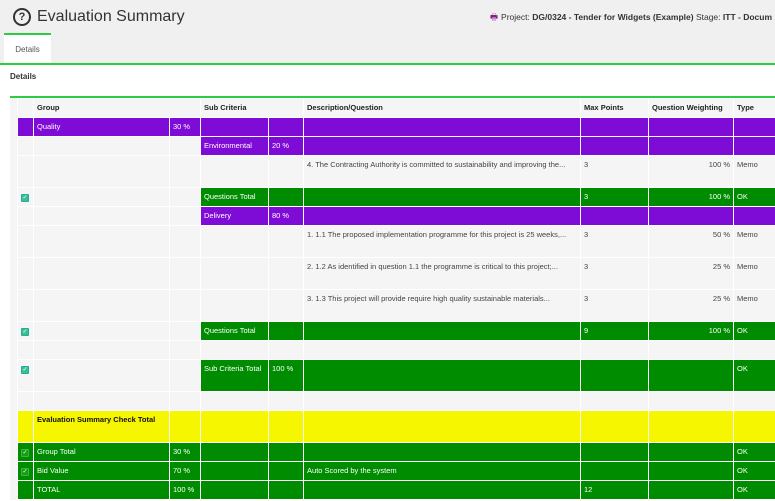 The height and width of the screenshot is (501, 775). I want to click on help-circle-icon: ?, so click(22, 17).